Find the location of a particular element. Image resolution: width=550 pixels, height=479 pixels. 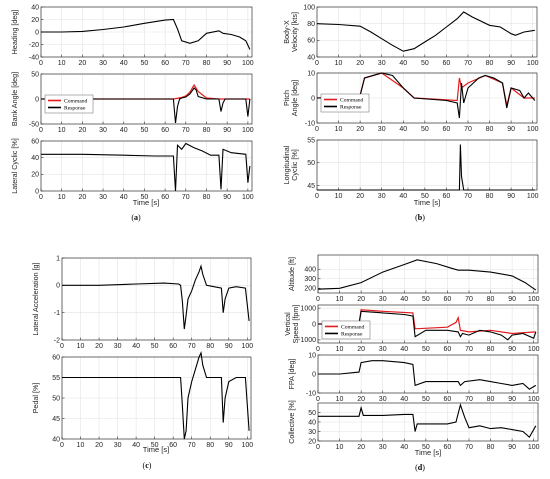

legend-command-label: Command is located at coordinates (76, 102).